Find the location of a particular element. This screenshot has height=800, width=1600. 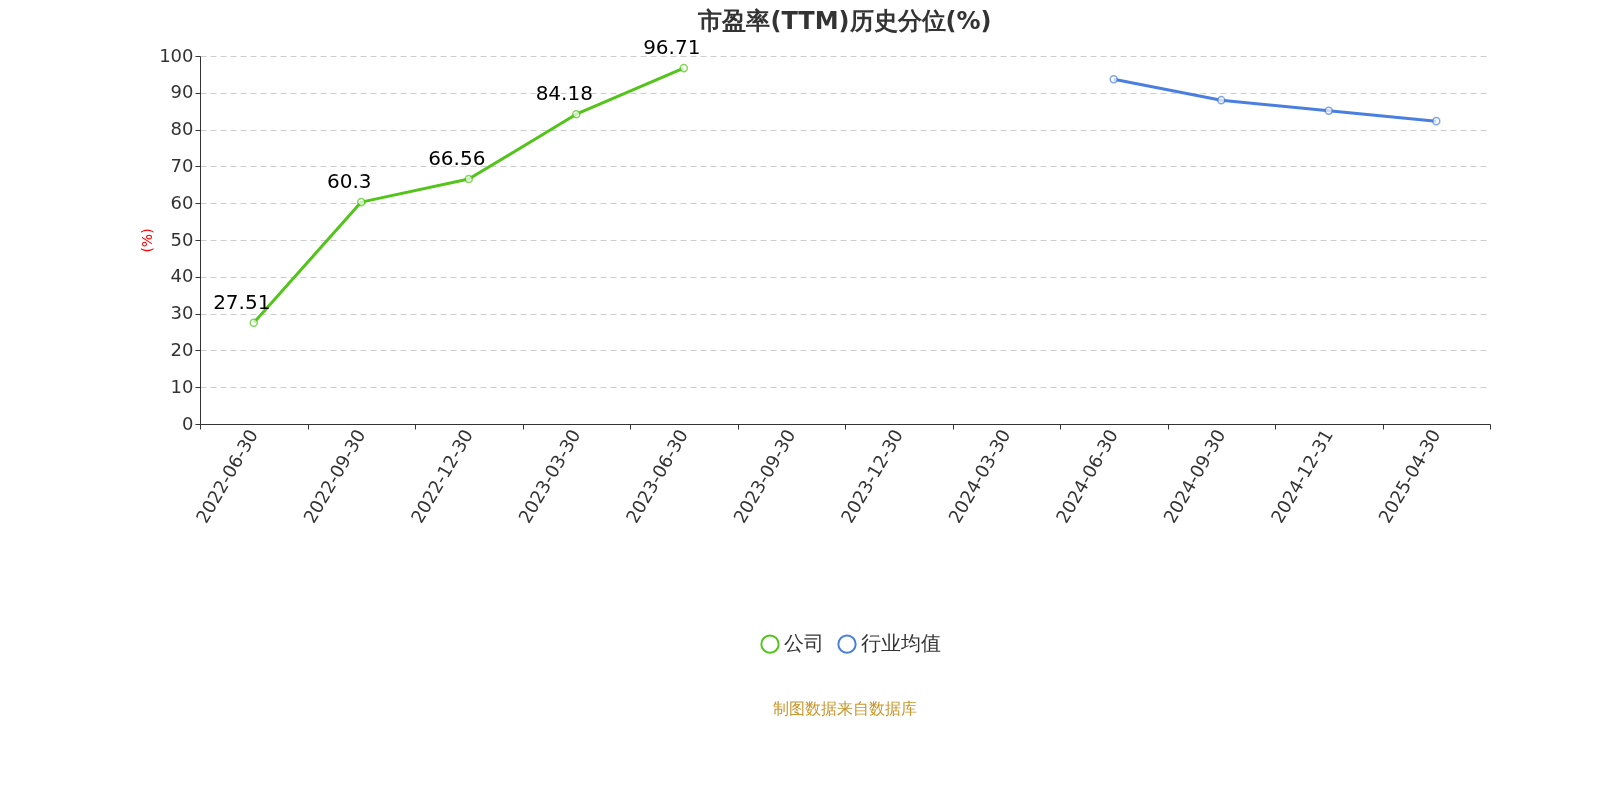

y-tick-label: 50 is located at coordinates (182, 239).